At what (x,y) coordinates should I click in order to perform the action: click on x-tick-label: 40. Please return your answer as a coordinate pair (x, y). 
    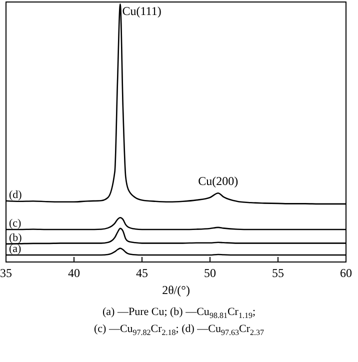
    Looking at the image, I should click on (74, 273).